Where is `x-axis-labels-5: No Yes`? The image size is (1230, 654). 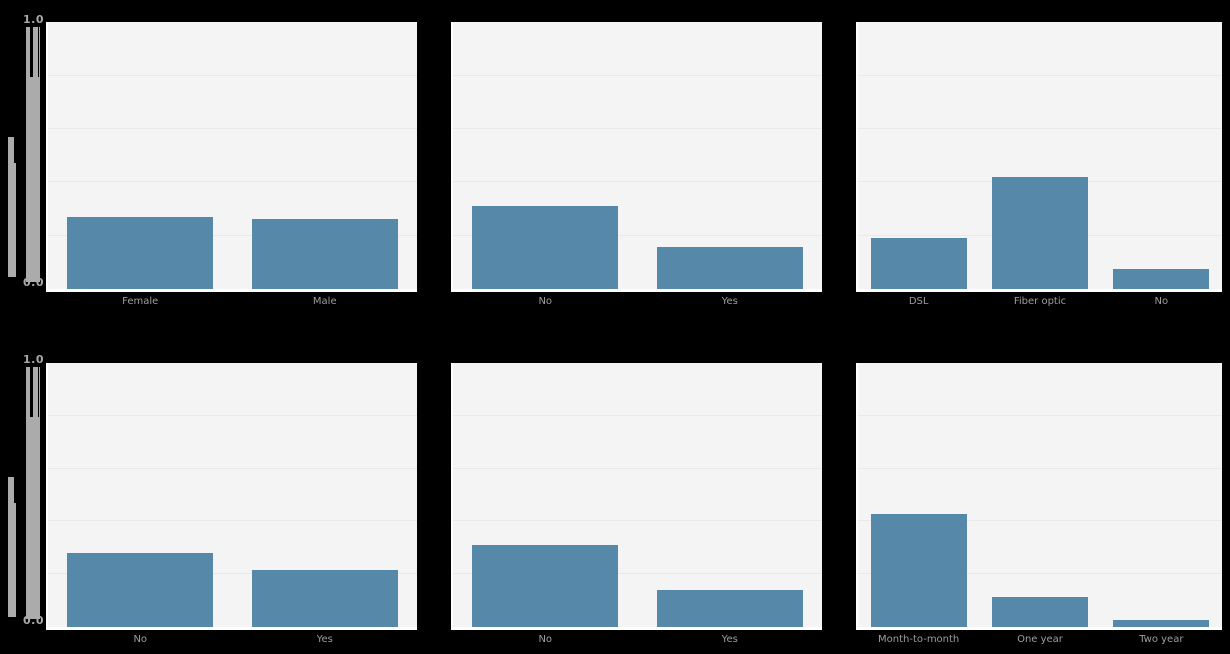 x-axis-labels-5: No Yes is located at coordinates (637, 641).